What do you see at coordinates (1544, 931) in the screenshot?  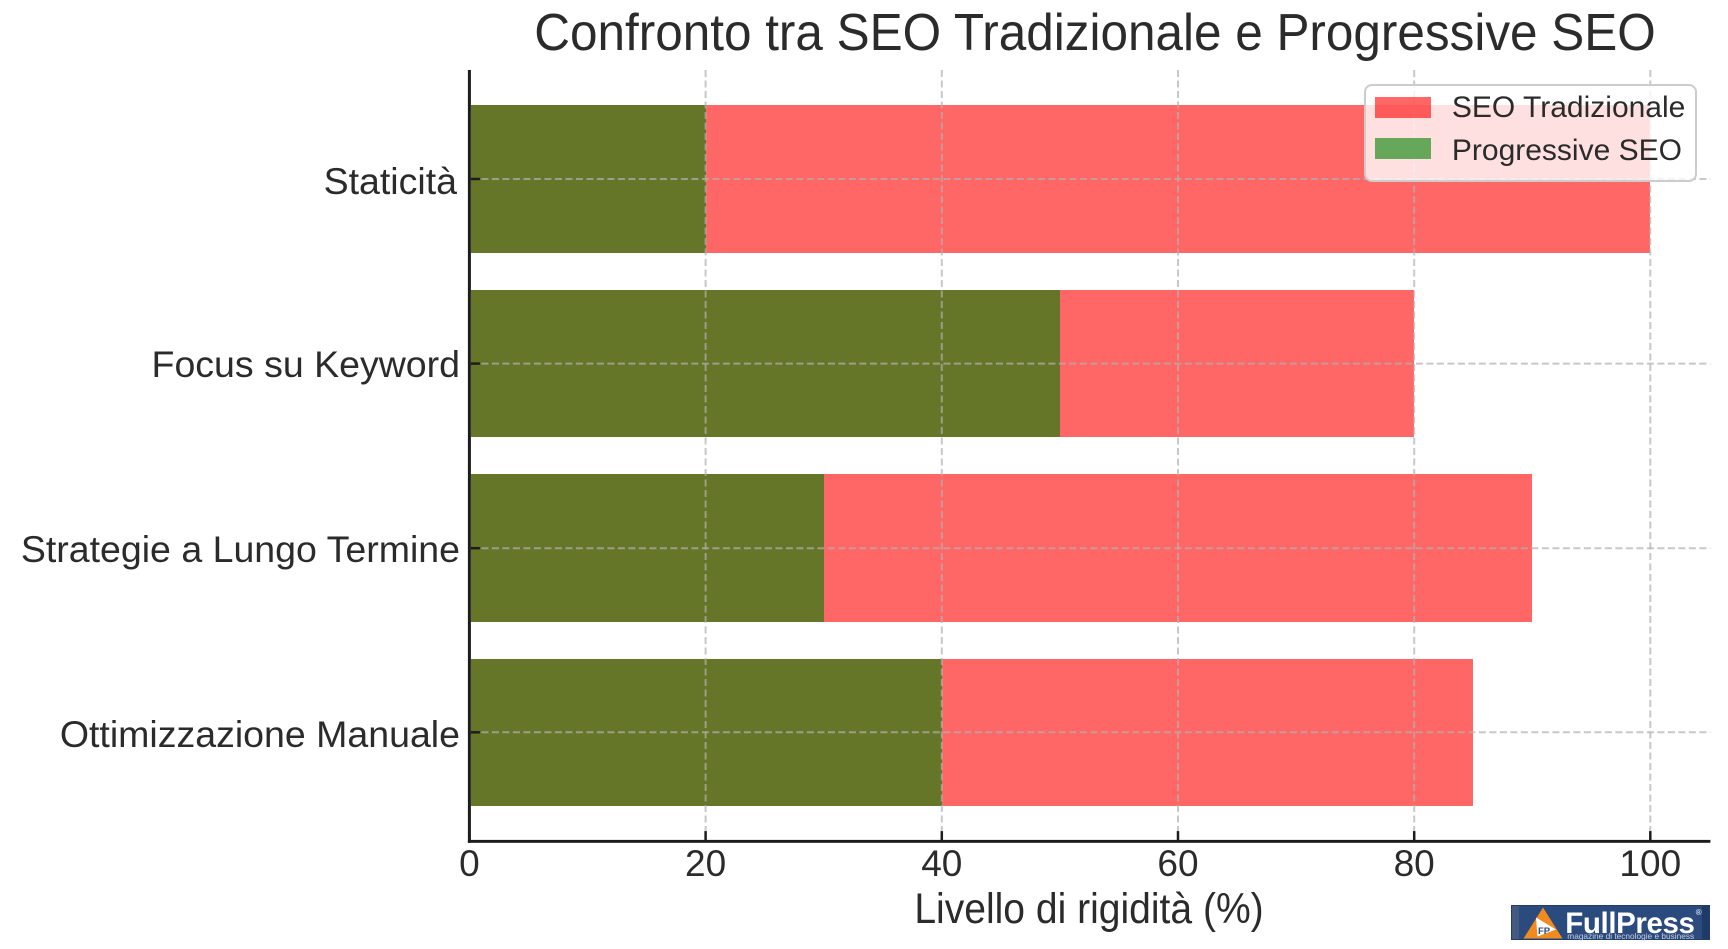 I see `svg-text: FP` at bounding box center [1544, 931].